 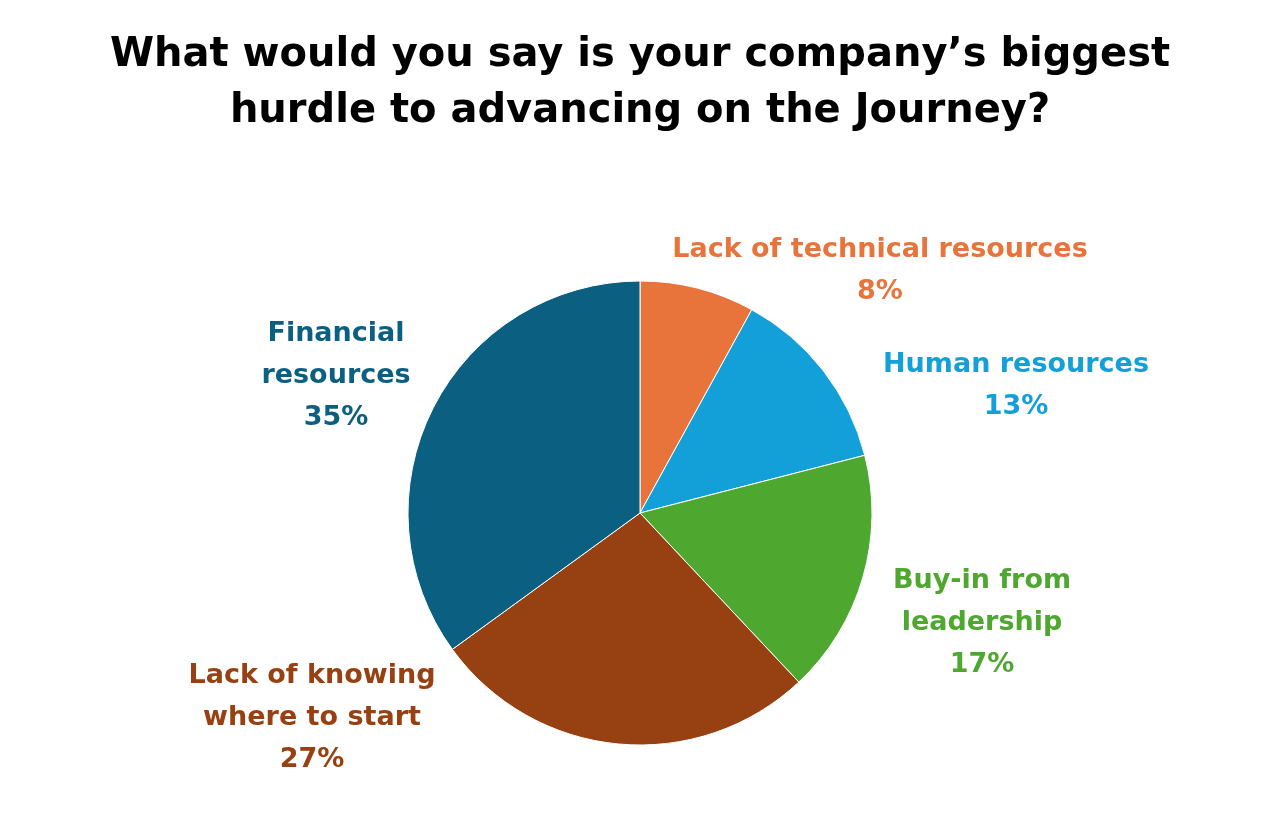 I want to click on slice-label: Lack of knowing where to start, so click(x=312, y=694).